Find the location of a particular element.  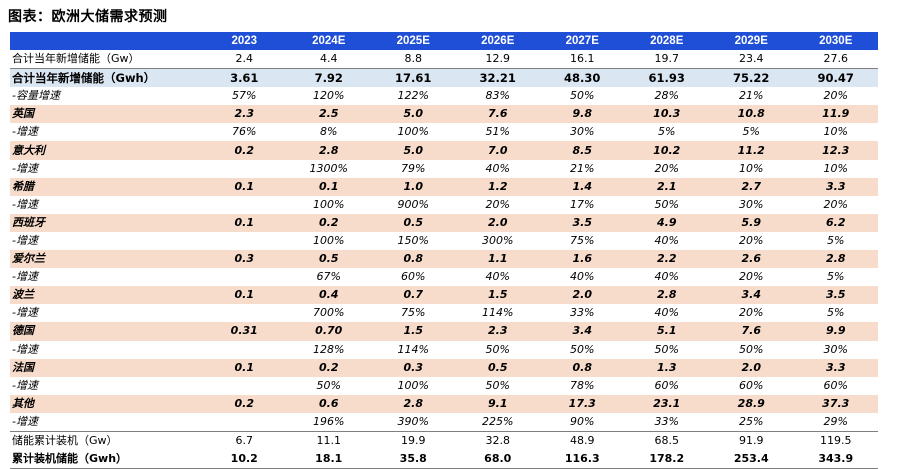

value-cell: 29% is located at coordinates (835, 422).